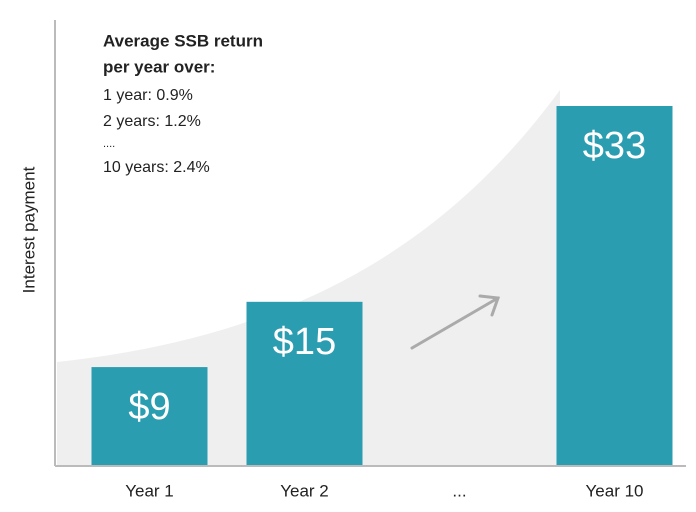 This screenshot has width=696, height=512. I want to click on annotation: per year over:, so click(159, 66).